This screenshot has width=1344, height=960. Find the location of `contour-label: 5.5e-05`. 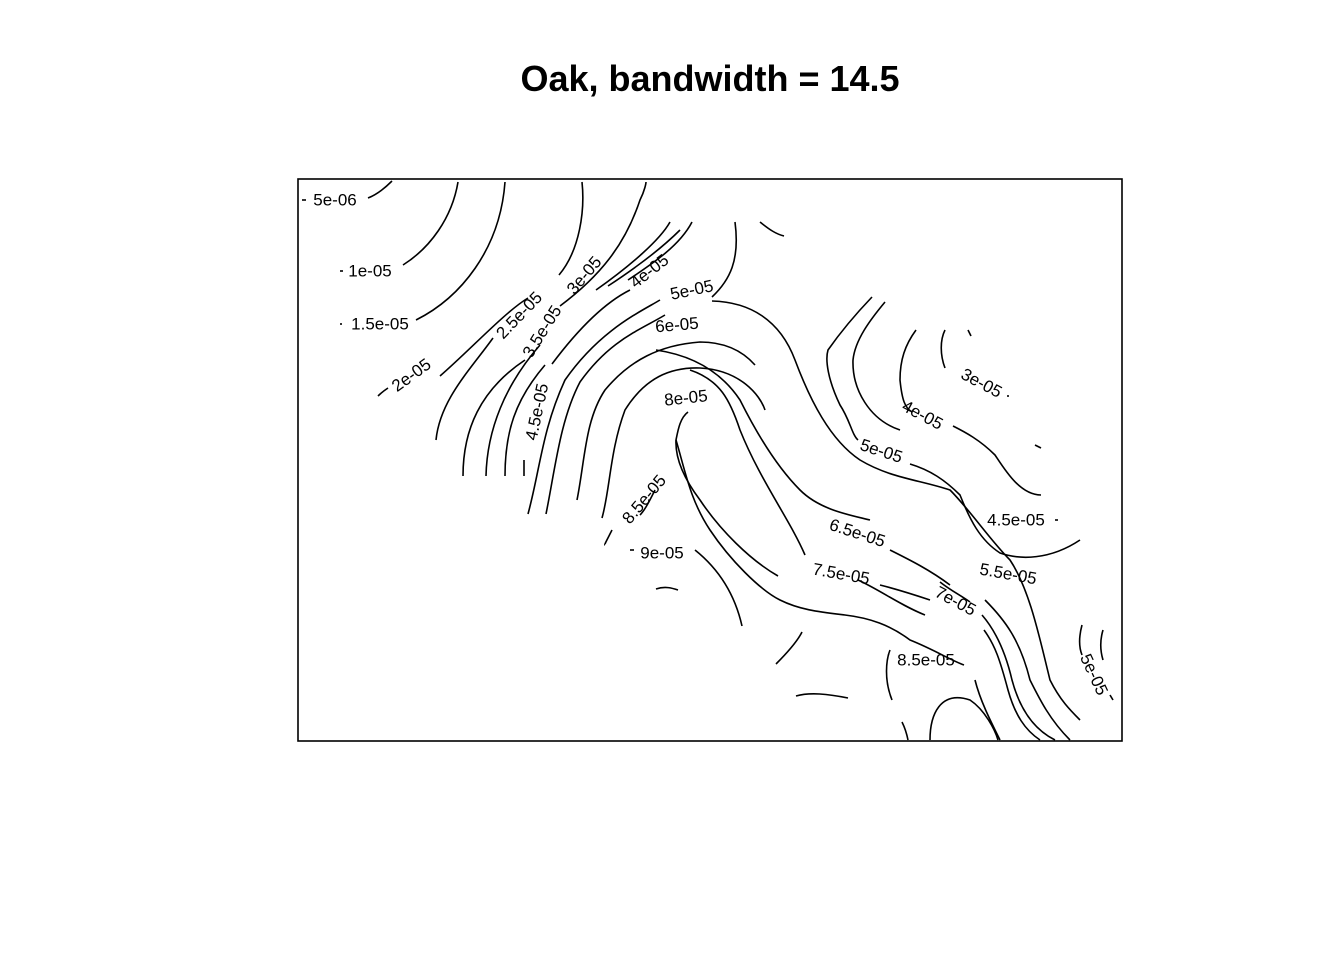

contour-label: 5.5e-05 is located at coordinates (1008, 574).